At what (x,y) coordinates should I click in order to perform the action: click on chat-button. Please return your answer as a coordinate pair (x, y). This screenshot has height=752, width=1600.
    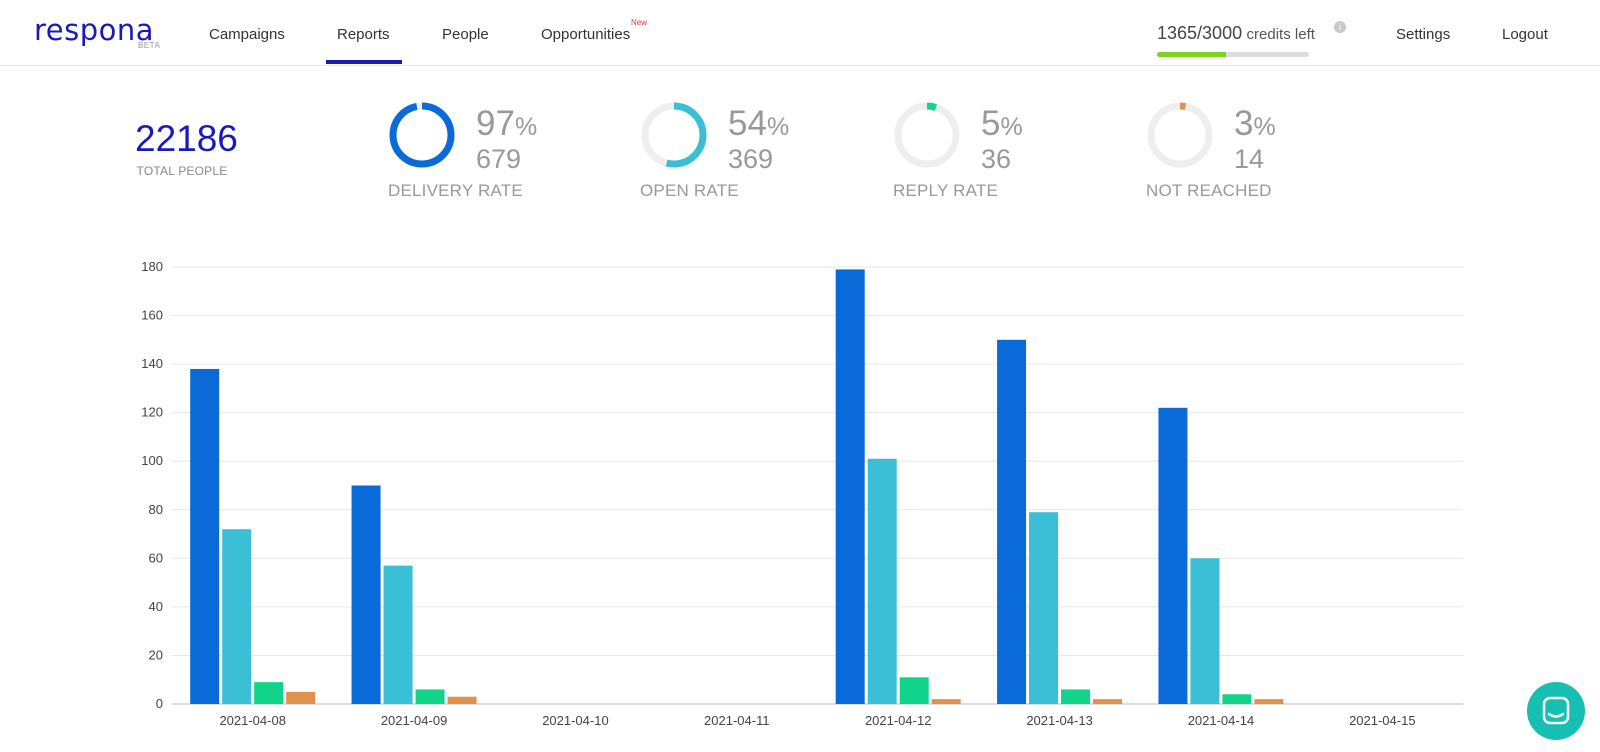
    Looking at the image, I should click on (1556, 711).